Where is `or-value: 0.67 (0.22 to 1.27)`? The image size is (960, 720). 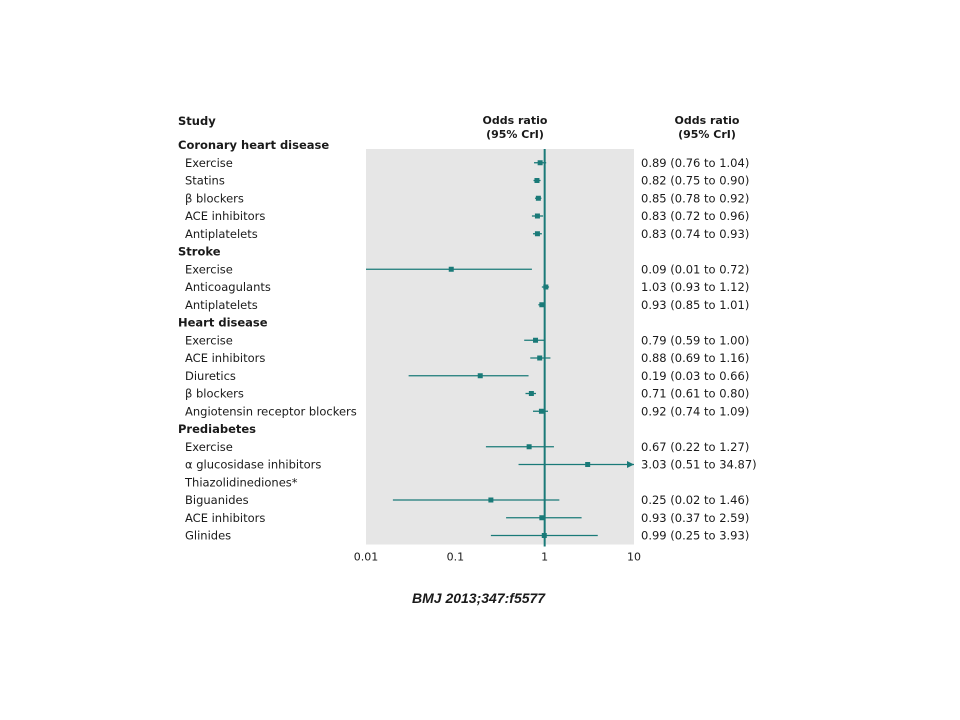
or-value: 0.67 (0.22 to 1.27) is located at coordinates (695, 447).